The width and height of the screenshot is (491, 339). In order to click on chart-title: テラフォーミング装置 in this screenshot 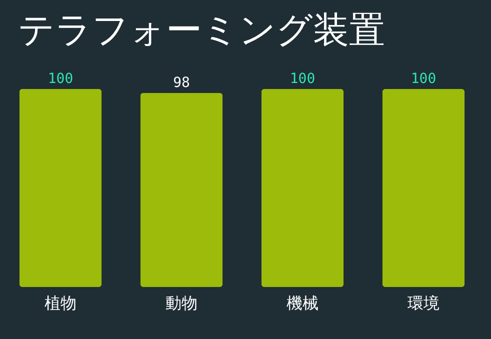, I will do `click(201, 30)`.